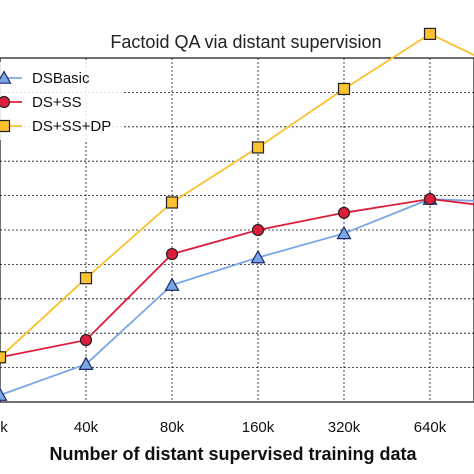 The image size is (474, 474). Describe the element at coordinates (61, 78) in the screenshot. I see `legend-label: DSBasic` at that location.